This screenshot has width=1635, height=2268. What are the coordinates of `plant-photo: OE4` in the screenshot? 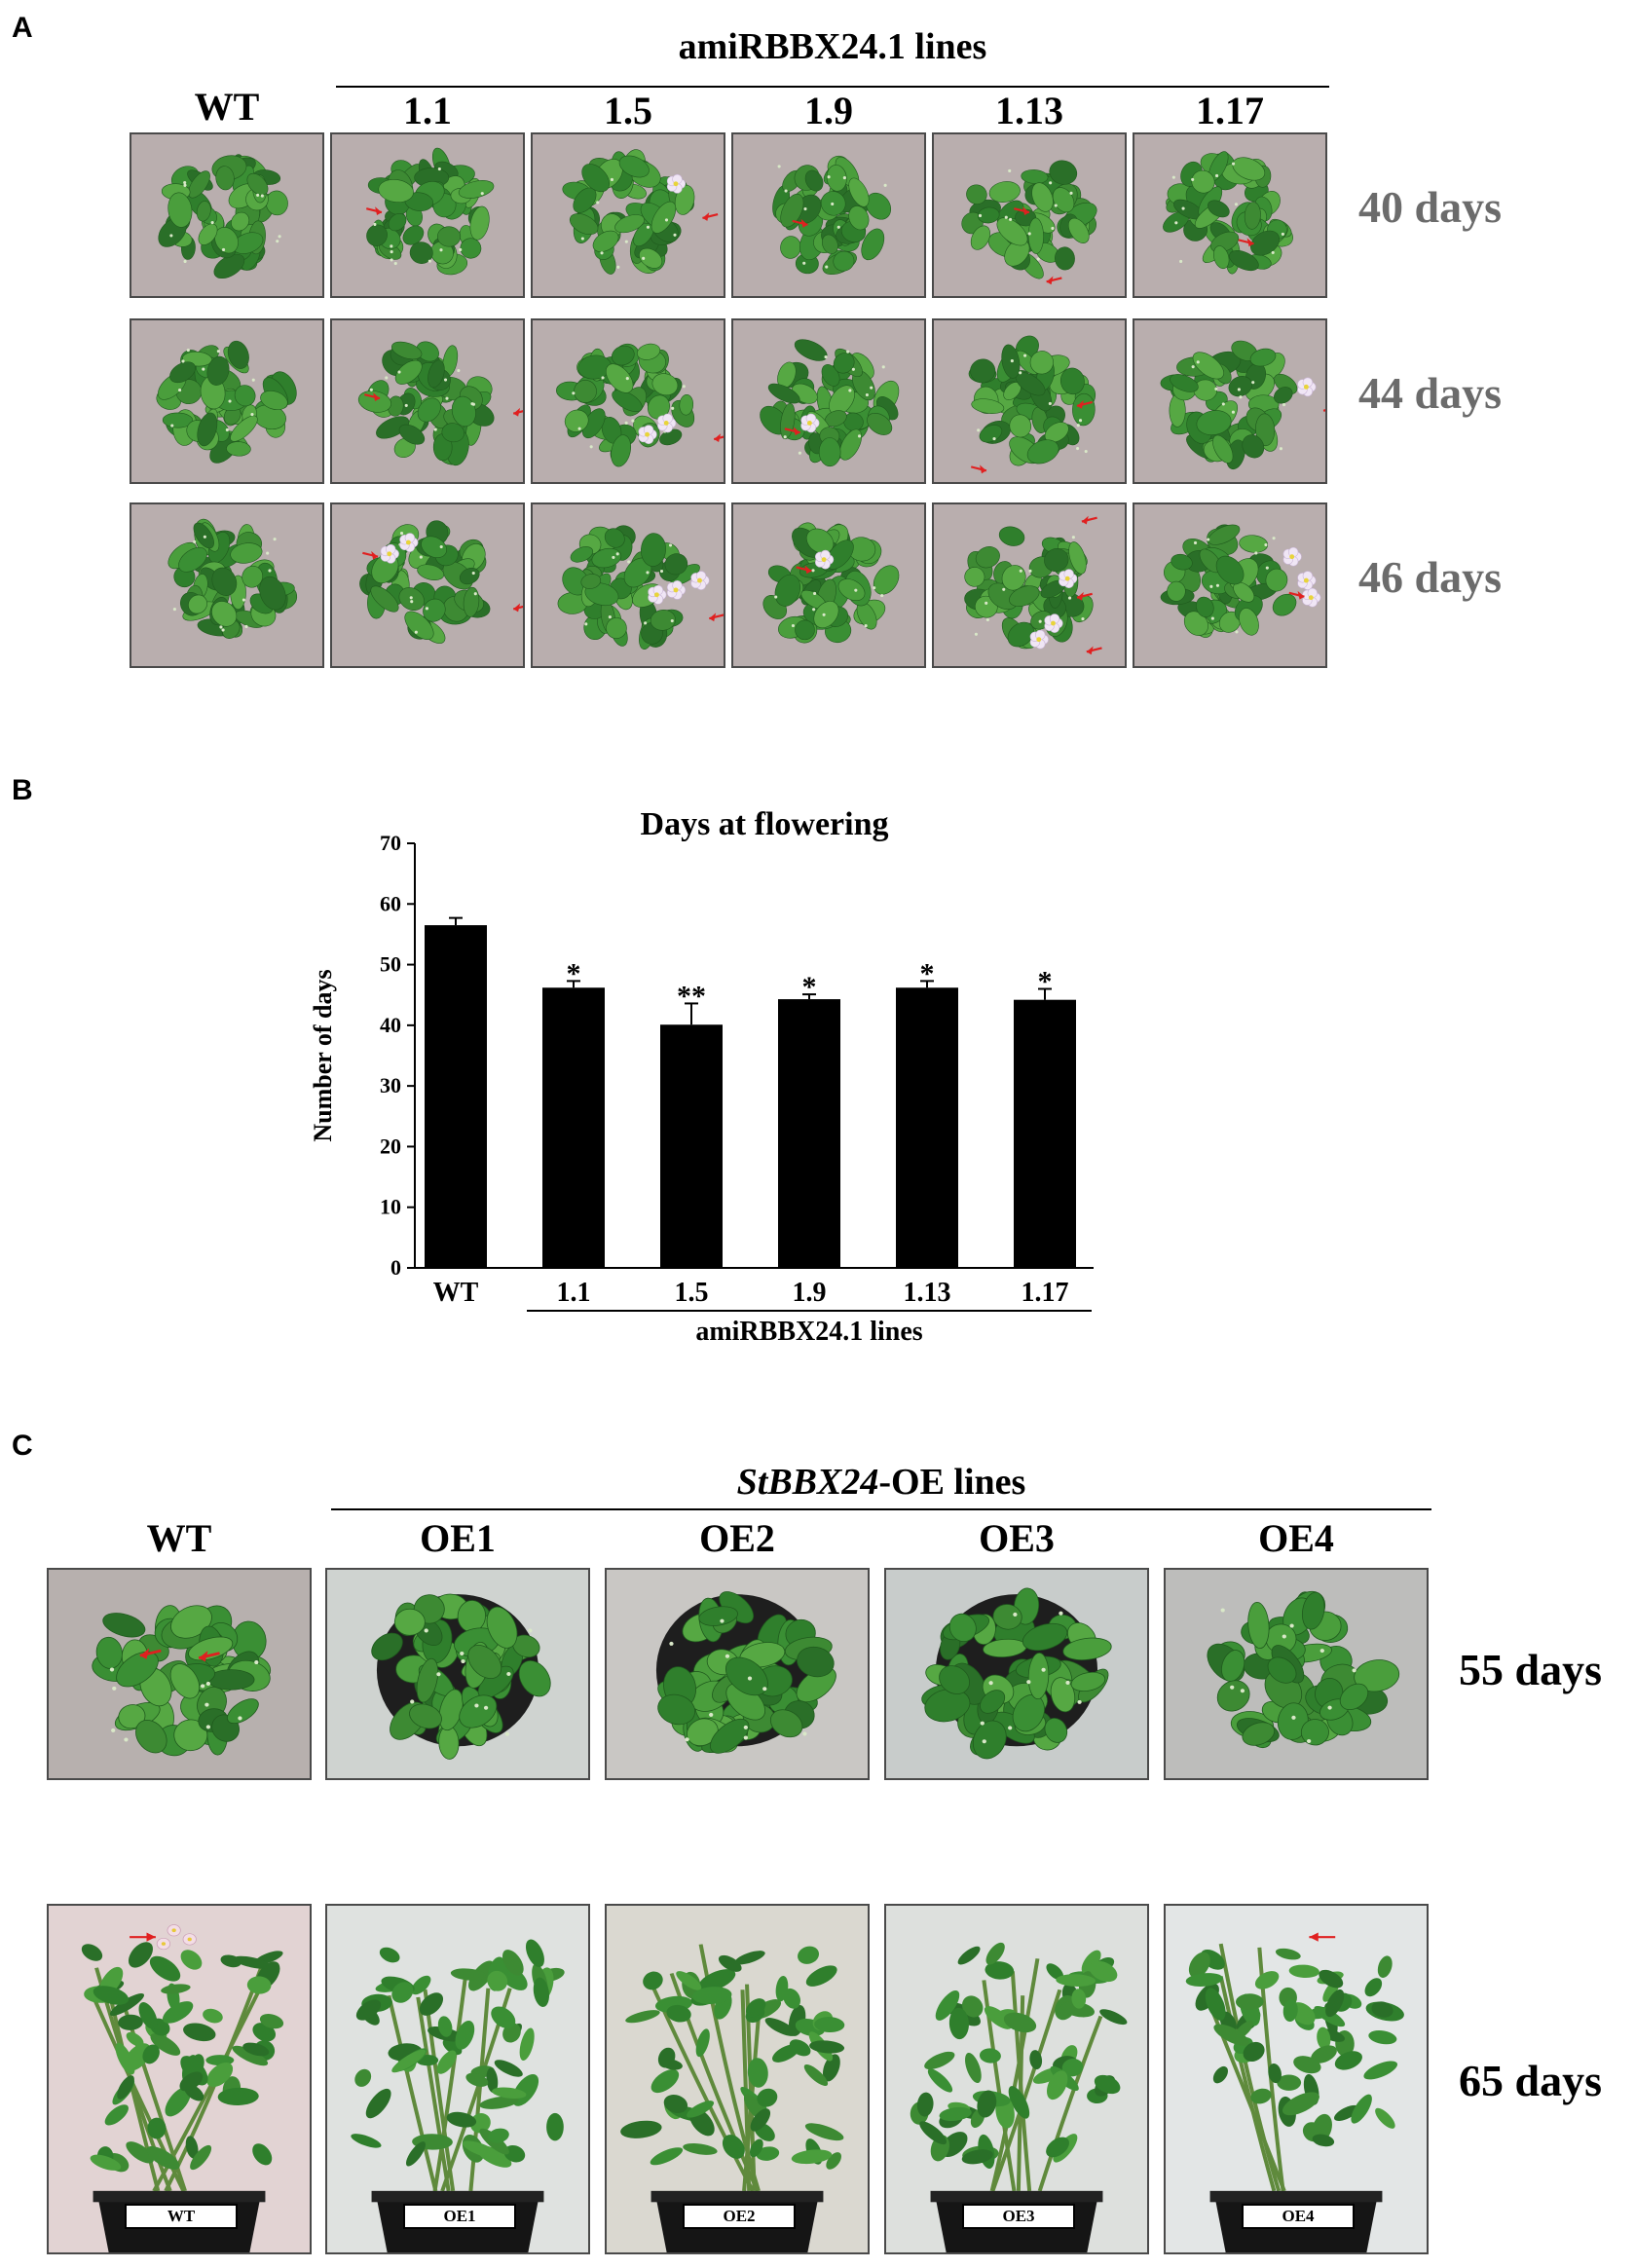 It's located at (1296, 2079).